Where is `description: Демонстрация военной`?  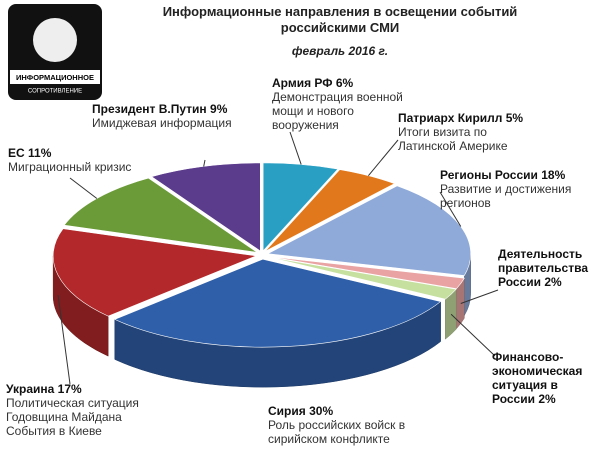
description: Демонстрация военной is located at coordinates (337, 97).